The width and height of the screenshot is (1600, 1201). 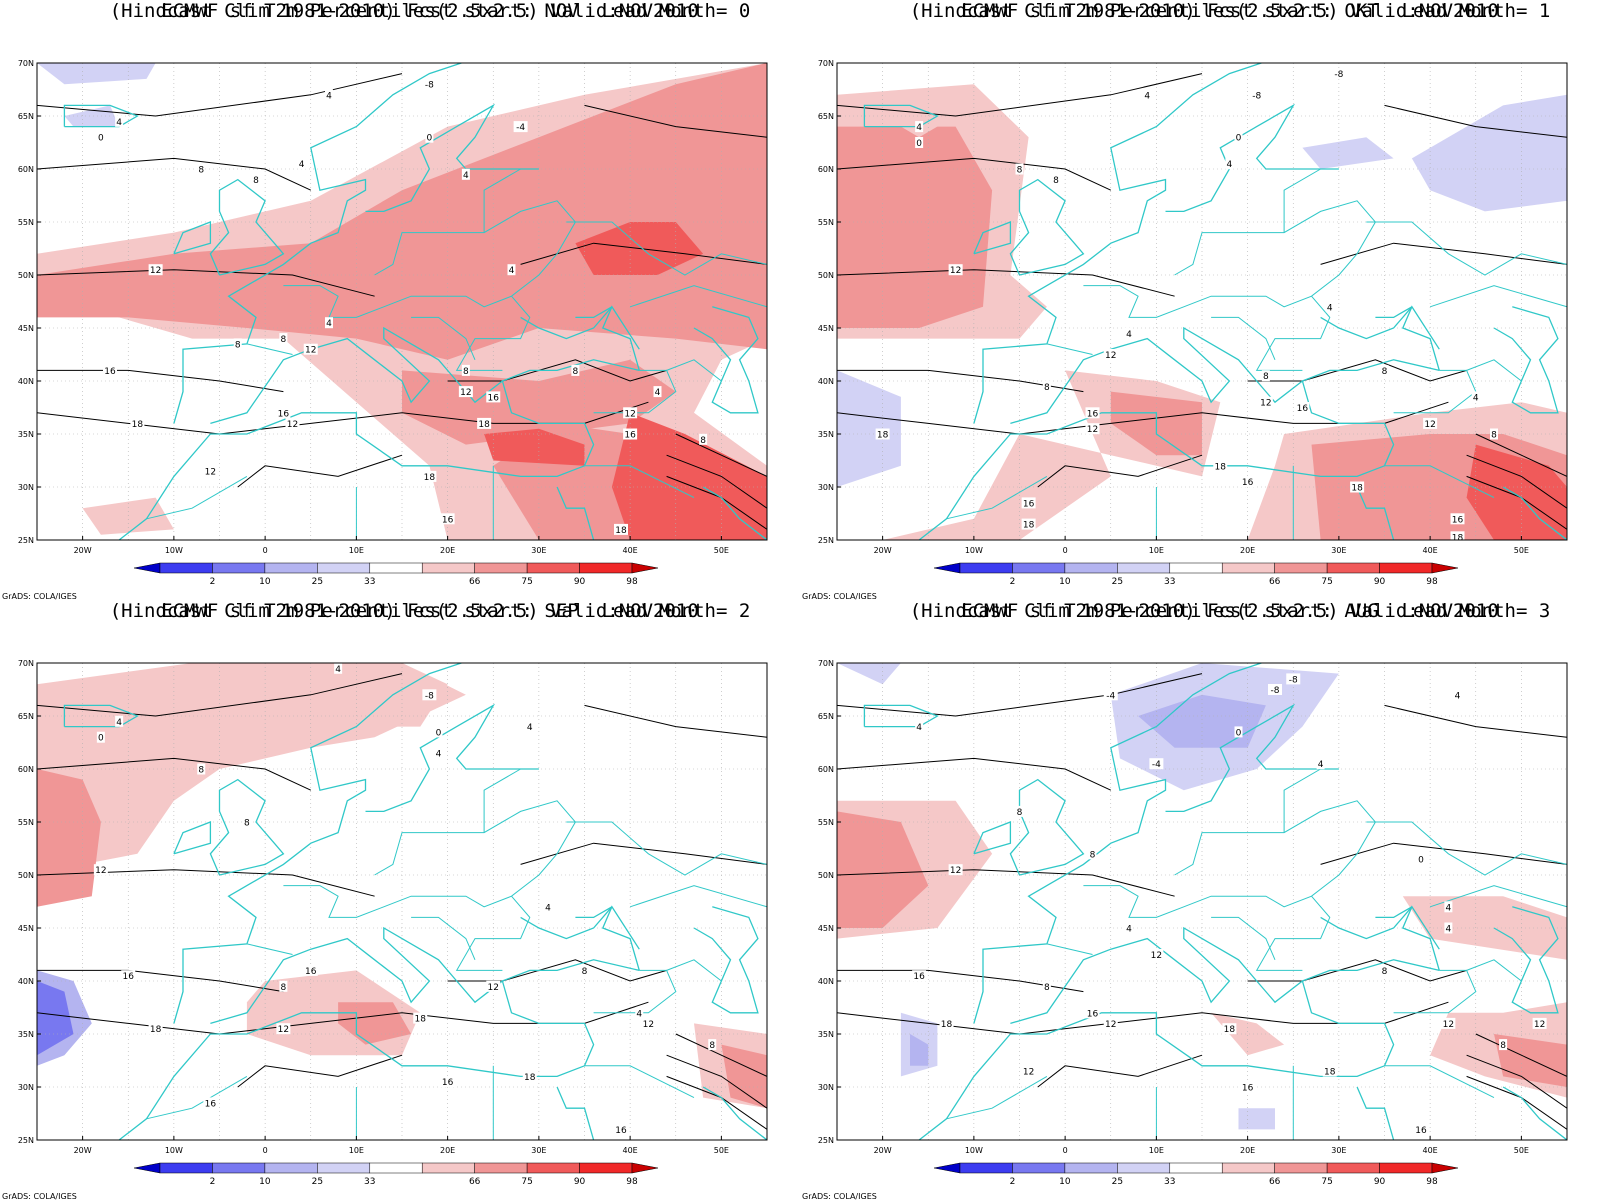 What do you see at coordinates (1169, 1182) in the screenshot?
I see `colorbar-label: 33` at bounding box center [1169, 1182].